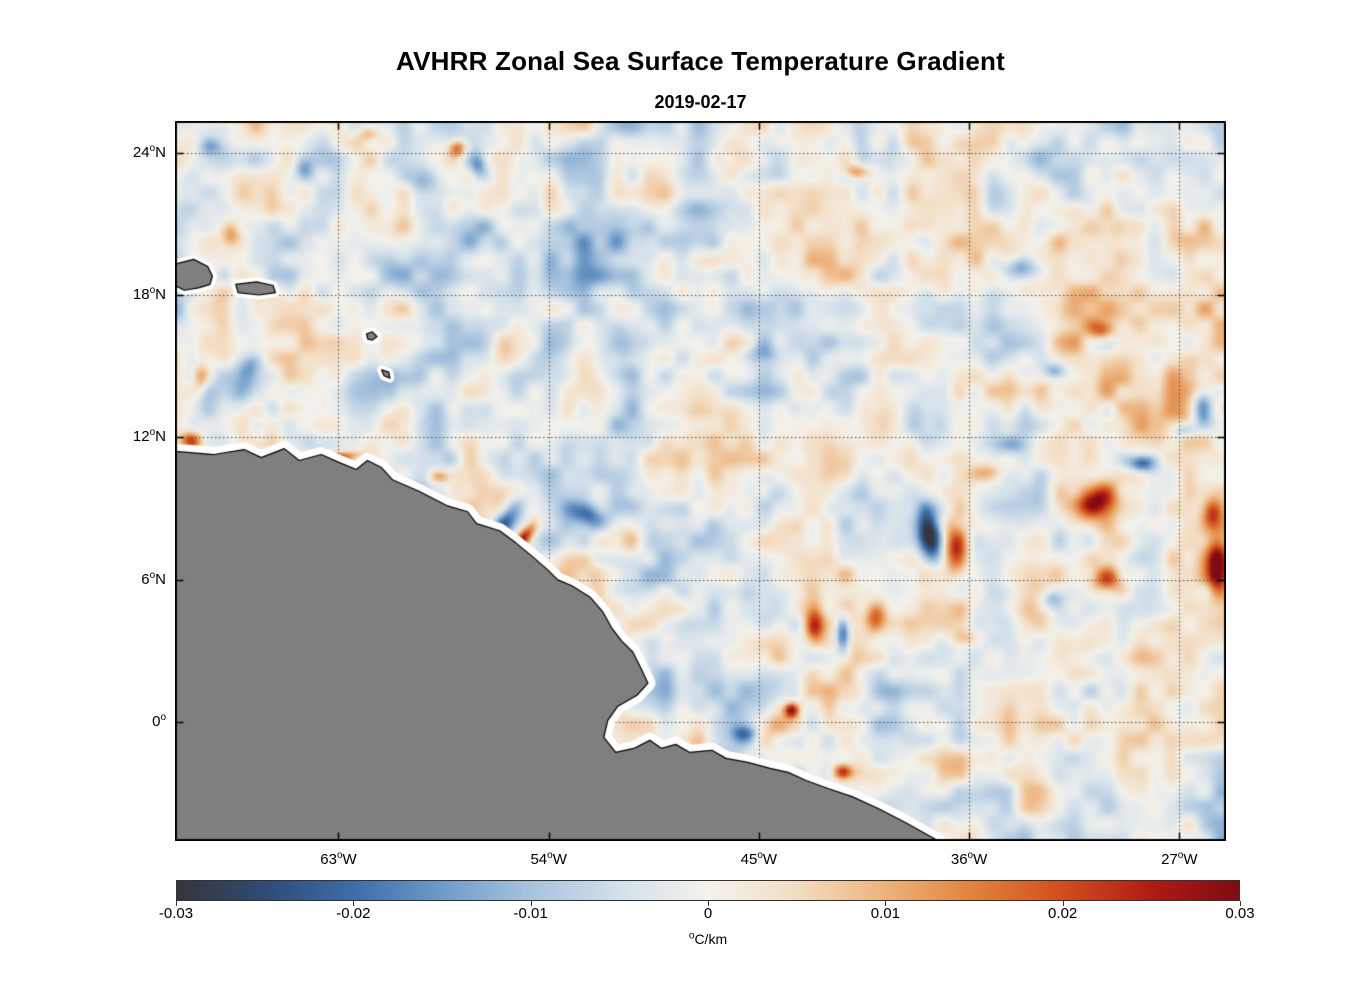 This screenshot has height=1000, width=1356. Describe the element at coordinates (708, 938) in the screenshot. I see `colorbar-unit-label: oC/km` at that location.